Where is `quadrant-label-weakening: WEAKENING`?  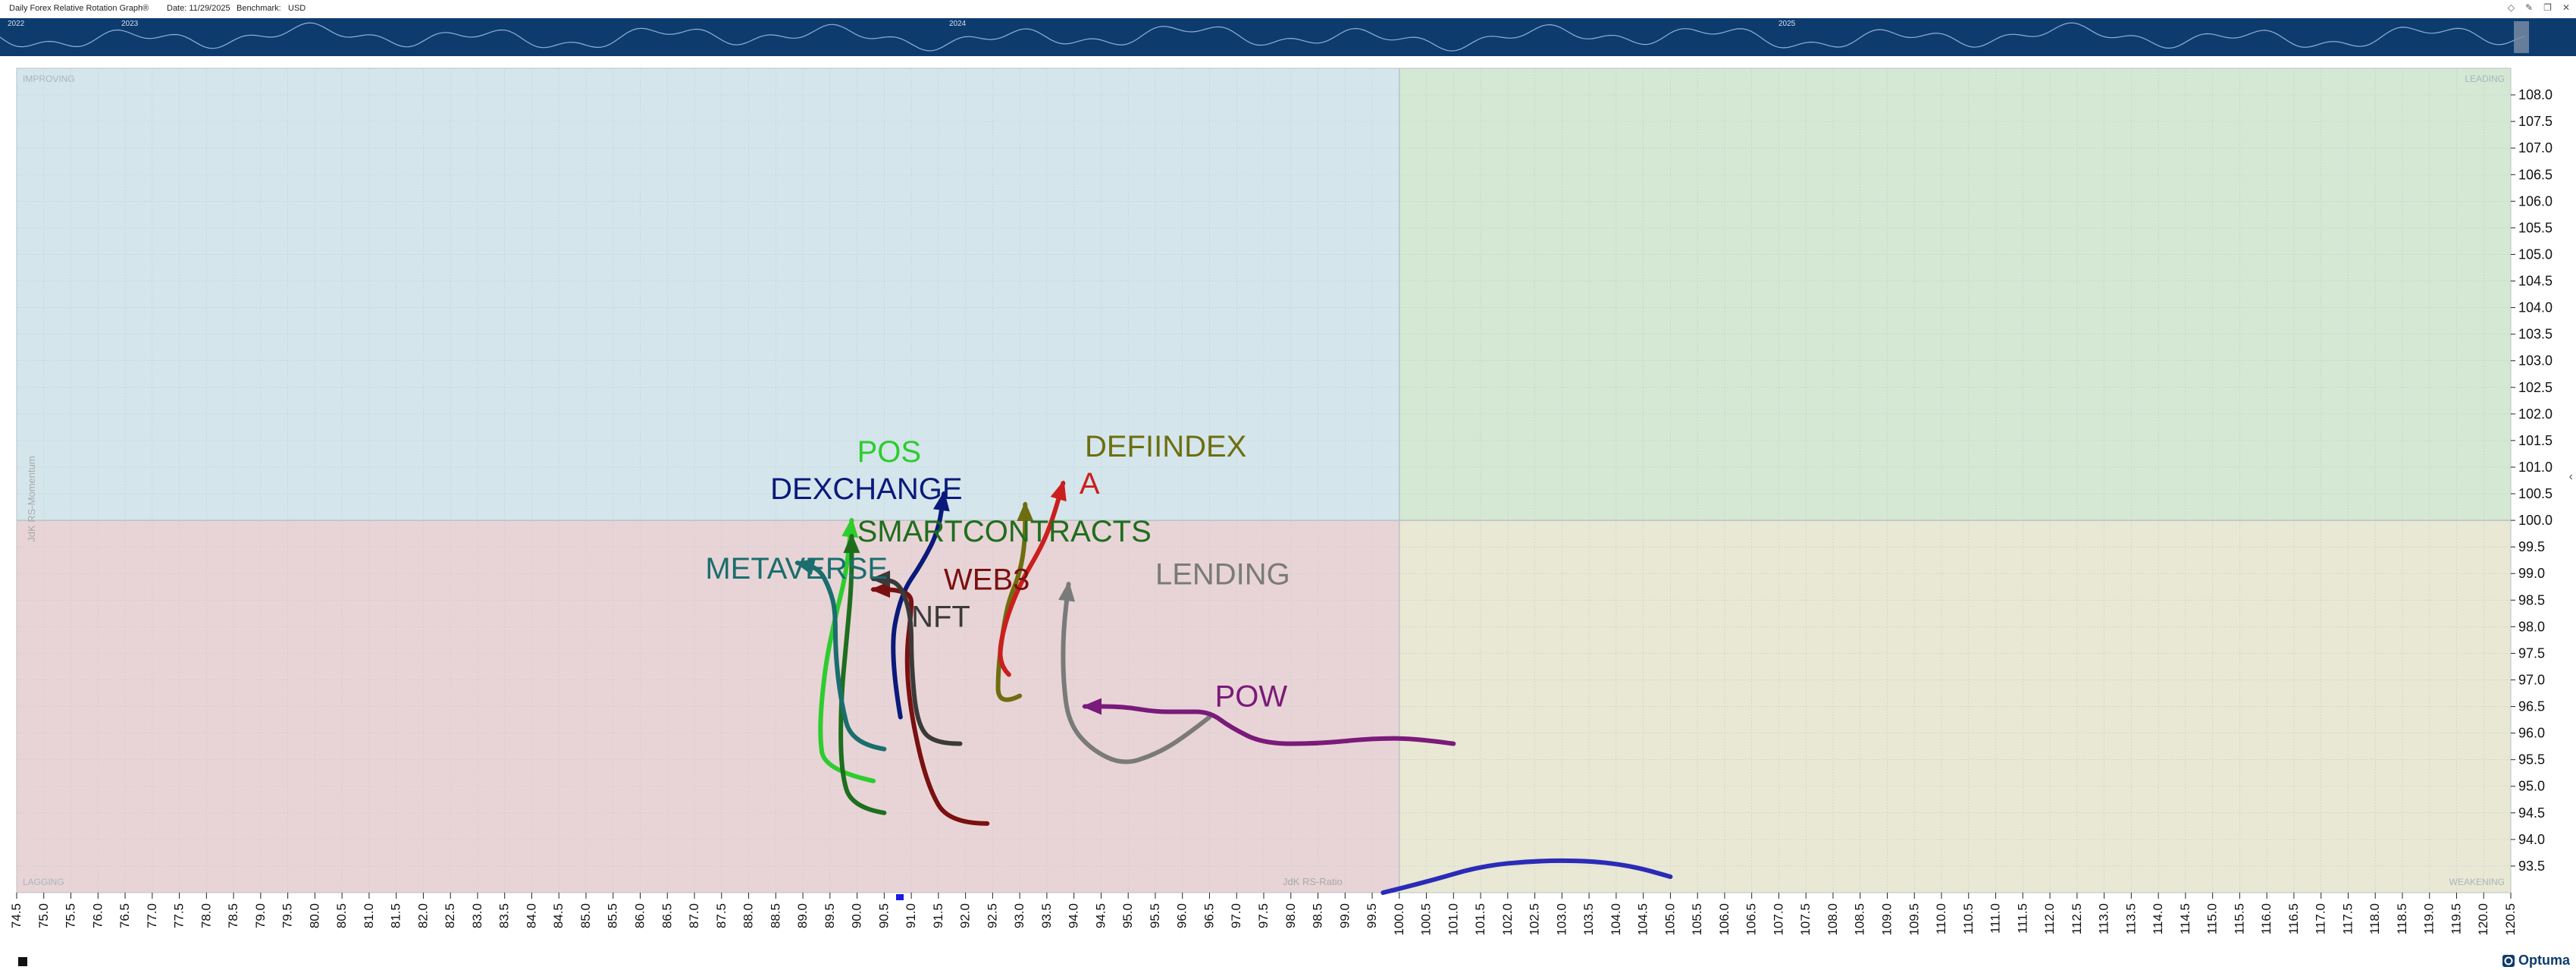 quadrant-label-weakening: WEAKENING is located at coordinates (2477, 882).